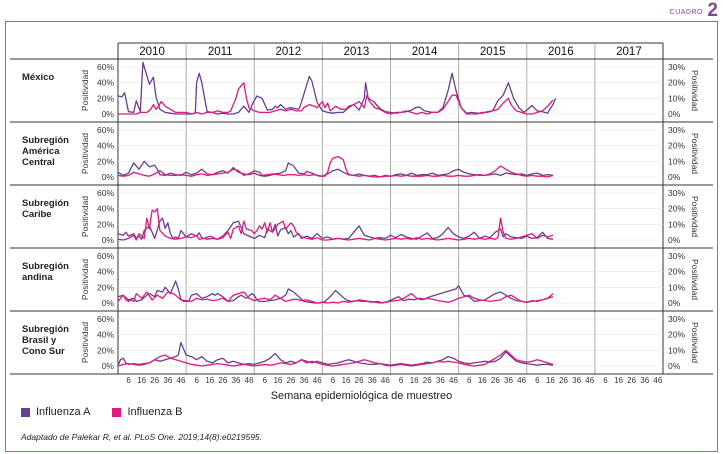  I want to click on cuadro-number: 2, so click(712, 10).